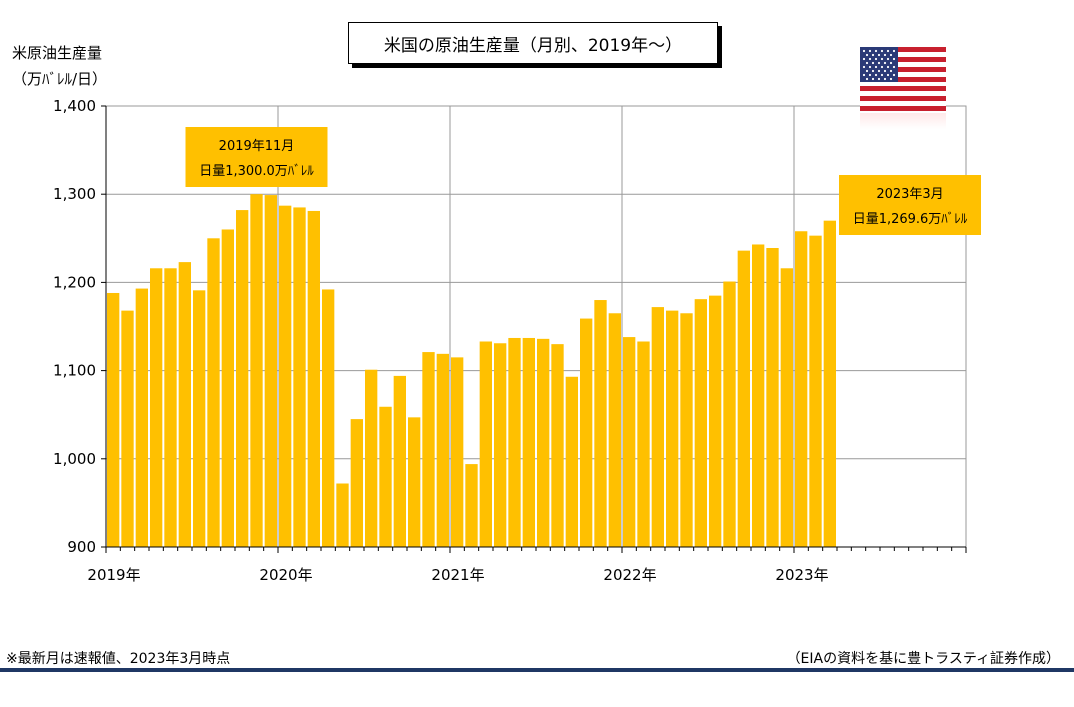 This screenshot has height=707, width=1074. What do you see at coordinates (74, 194) in the screenshot?
I see `y-tick-label: 1,300` at bounding box center [74, 194].